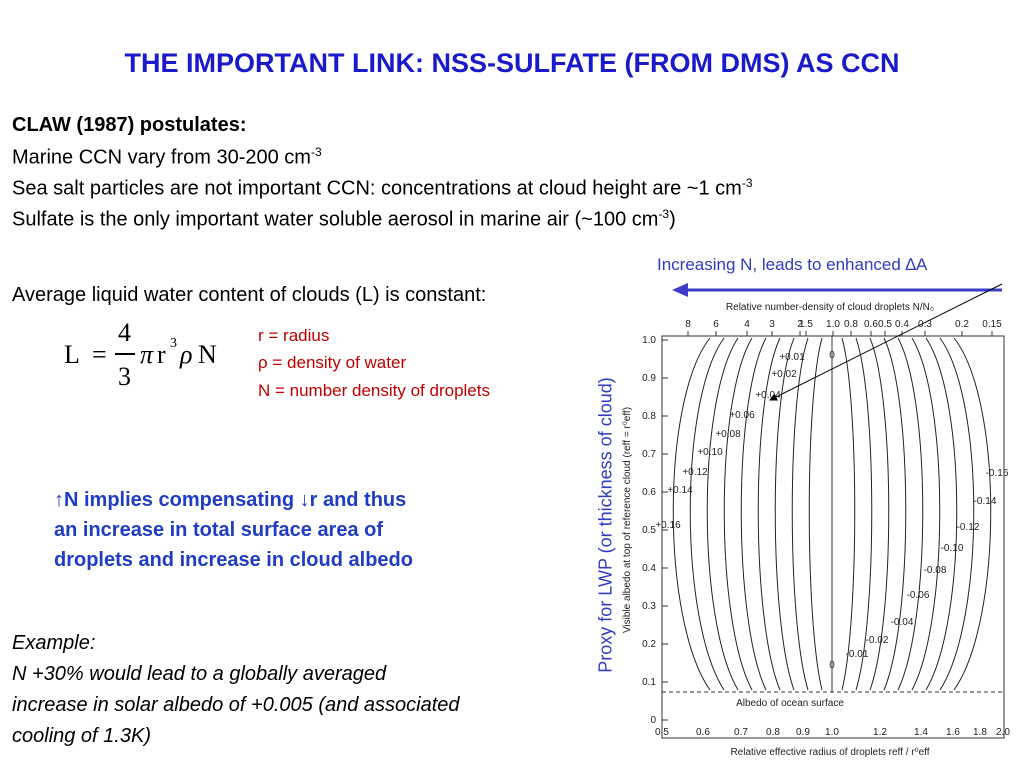 The image size is (1024, 768). I want to click on equation-r: r, so click(161, 354).